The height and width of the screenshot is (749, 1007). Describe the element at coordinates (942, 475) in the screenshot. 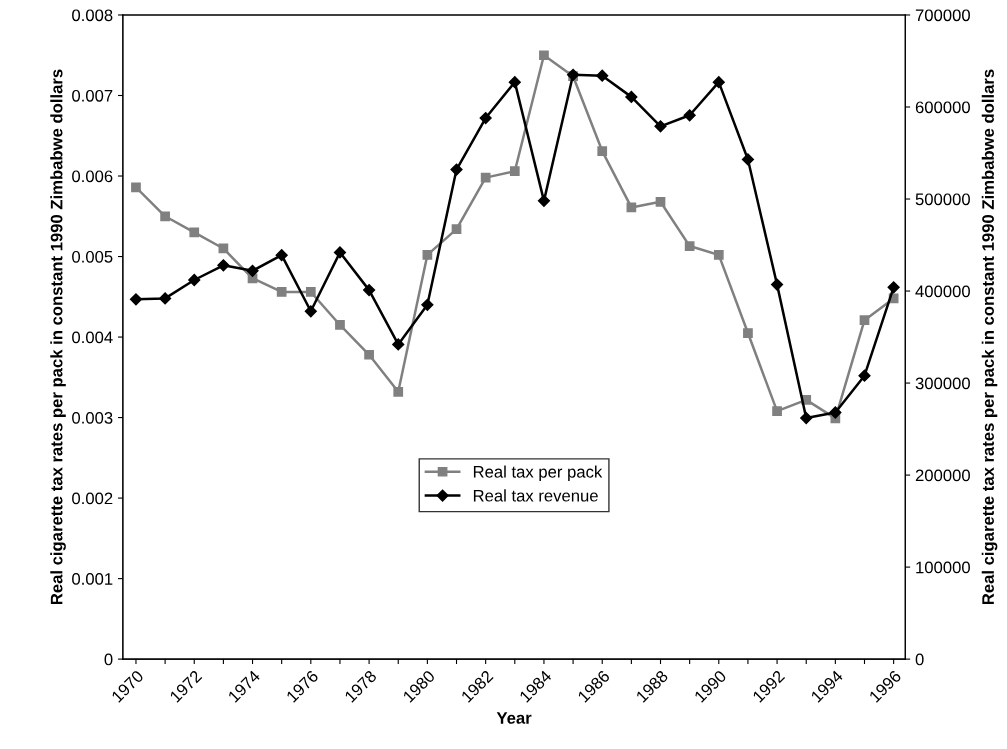

I see `y2-tick-label: 200000` at that location.